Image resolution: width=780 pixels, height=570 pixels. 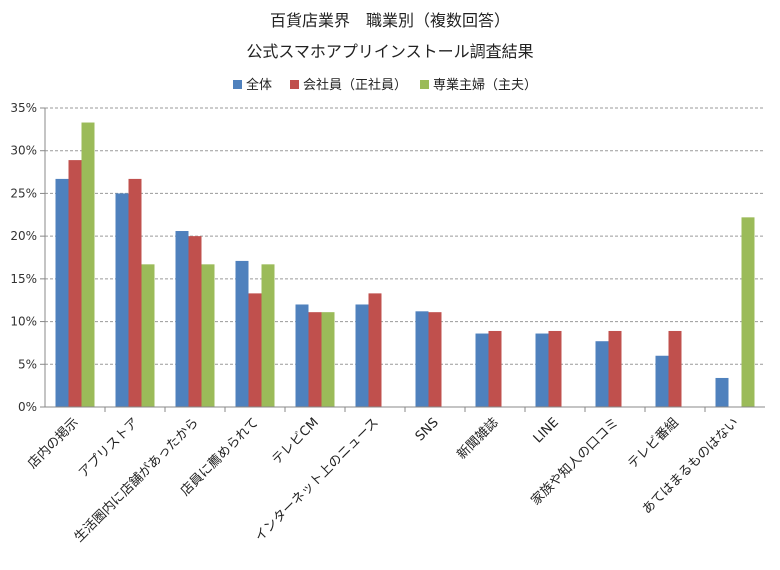 What do you see at coordinates (295, 441) in the screenshot?
I see `x-category-label: テレビCM` at bounding box center [295, 441].